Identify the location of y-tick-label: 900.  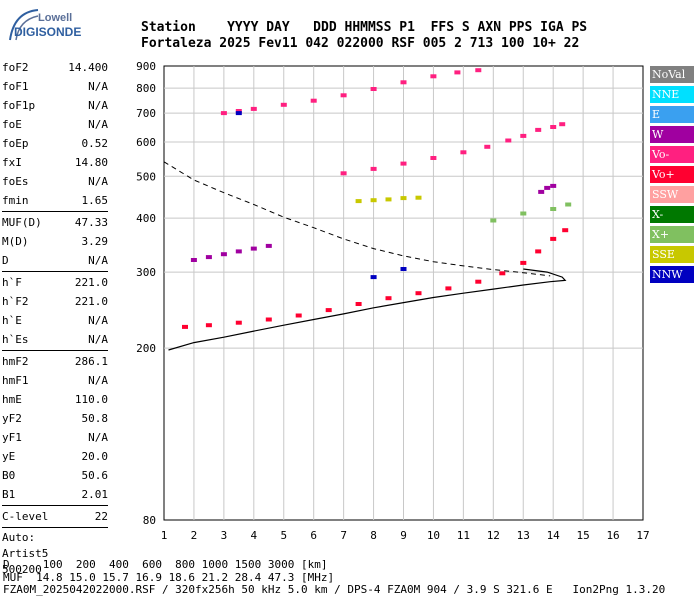
(146, 66).